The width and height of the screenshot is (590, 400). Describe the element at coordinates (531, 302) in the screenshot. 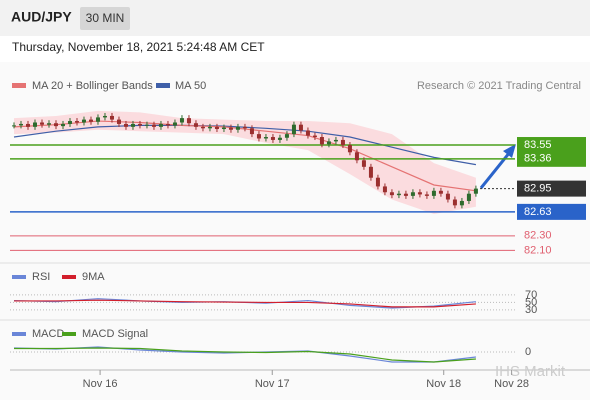

I see `y-tick-label: 50` at that location.